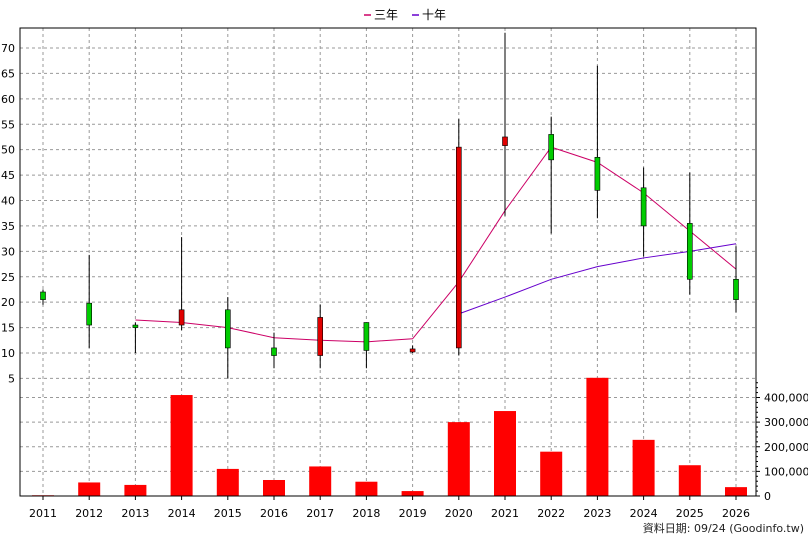  What do you see at coordinates (413, 513) in the screenshot?
I see `year-tick-label: 2019` at bounding box center [413, 513].